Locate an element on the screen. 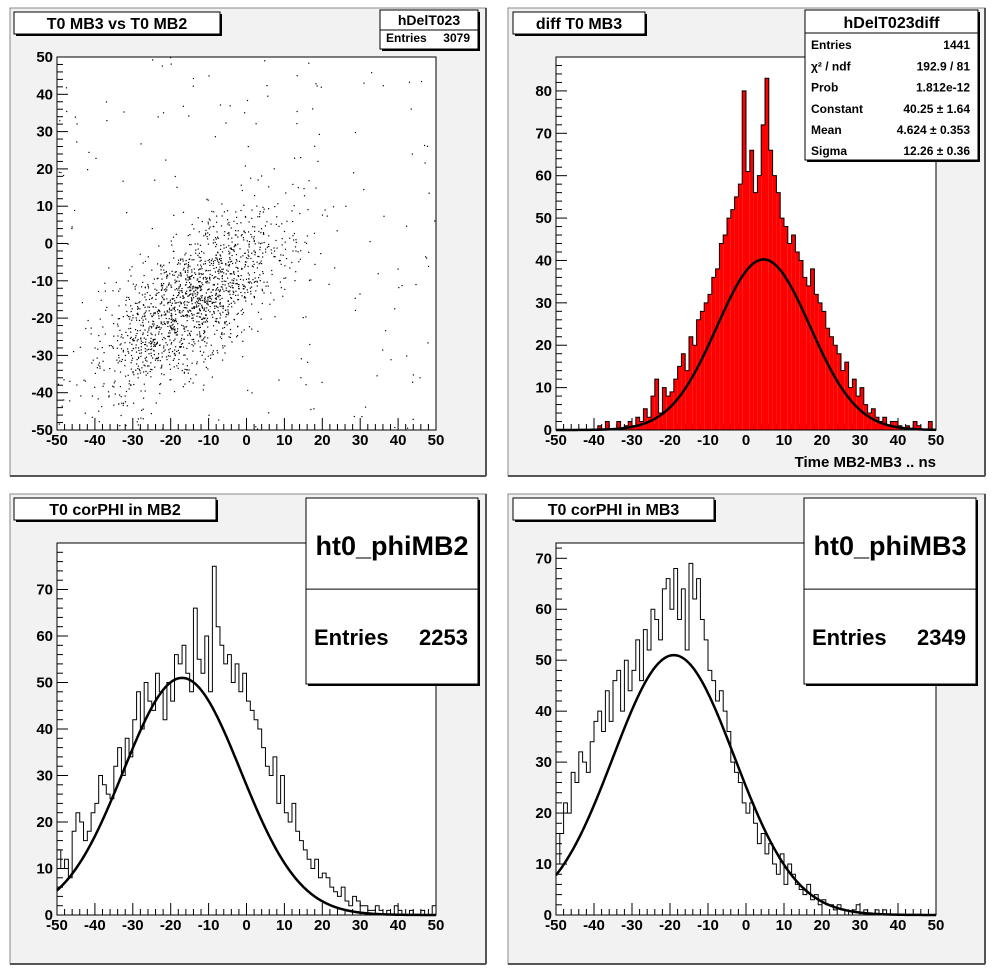 The height and width of the screenshot is (971, 995). gaussian-fit-curve is located at coordinates (746, 785).